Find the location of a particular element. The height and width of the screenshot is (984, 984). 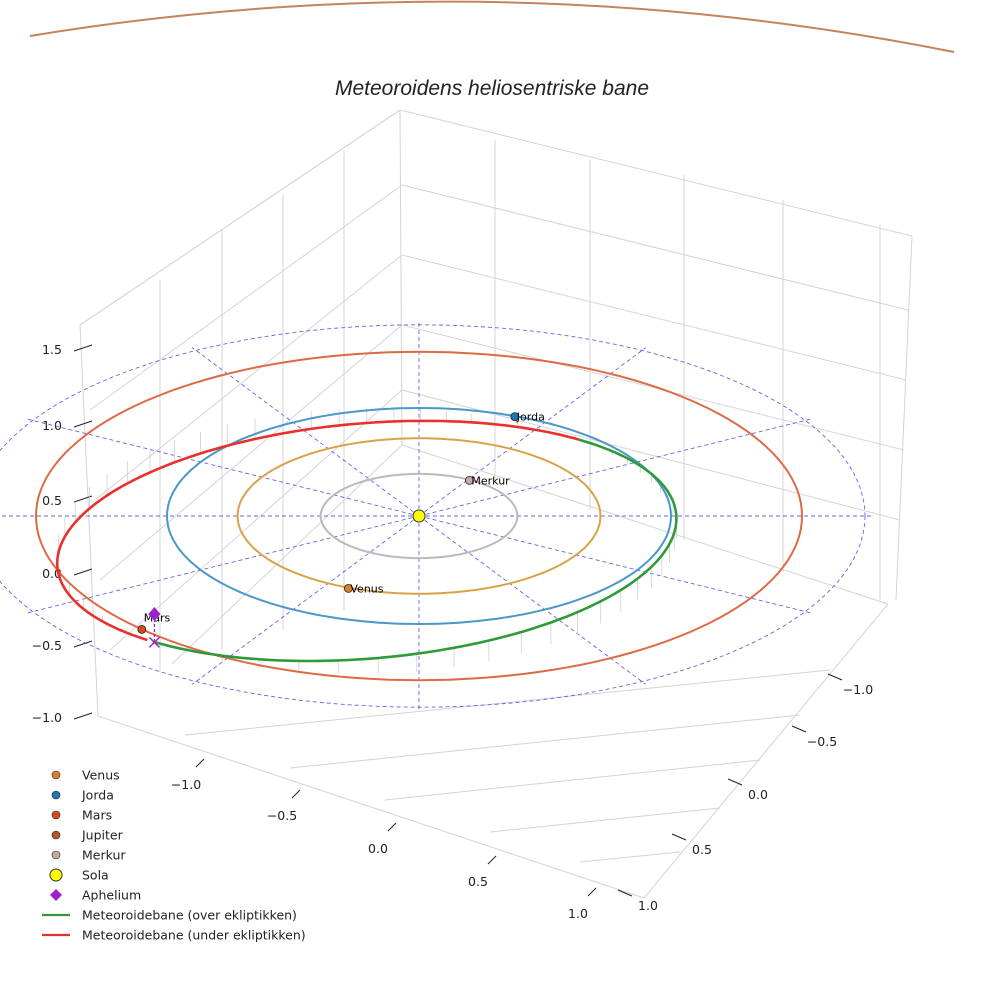

z-tick-label: 1.5 is located at coordinates (52, 349).